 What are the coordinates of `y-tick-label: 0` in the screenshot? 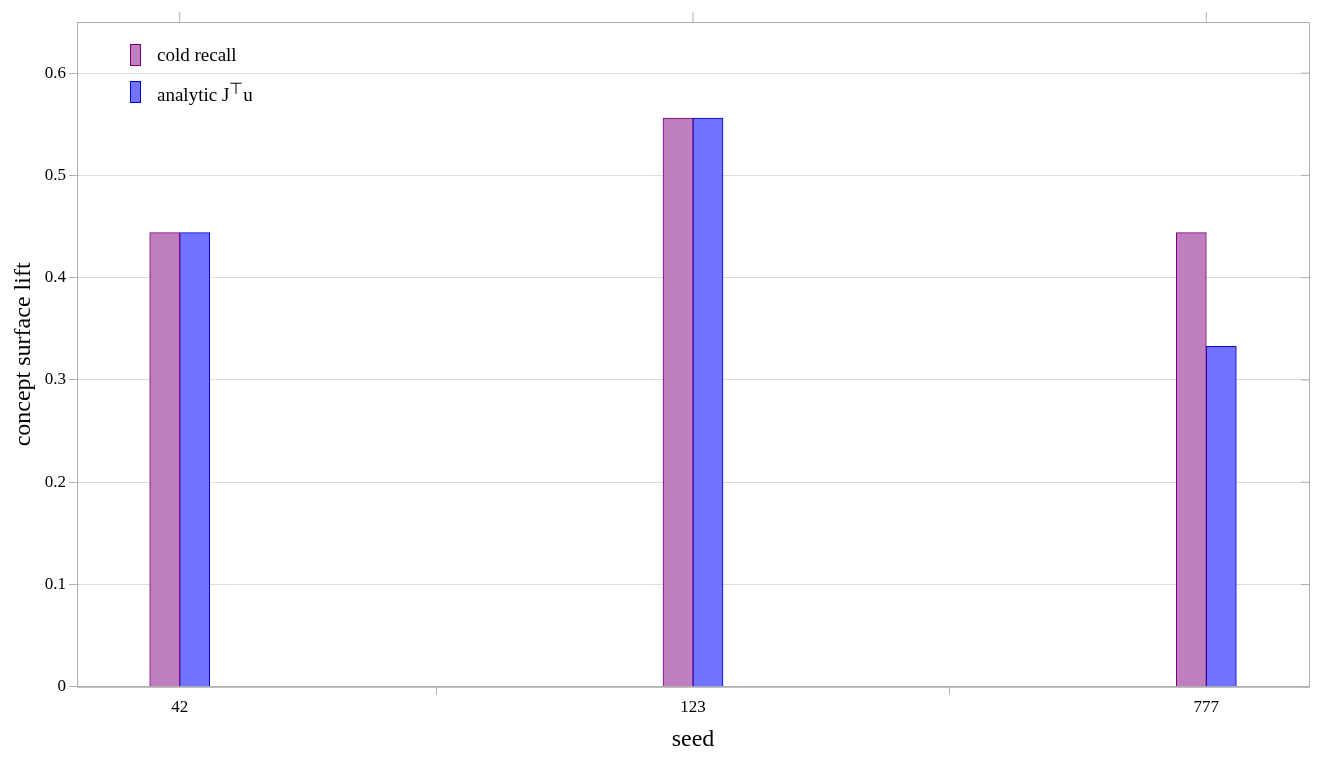 It's located at (62, 686).